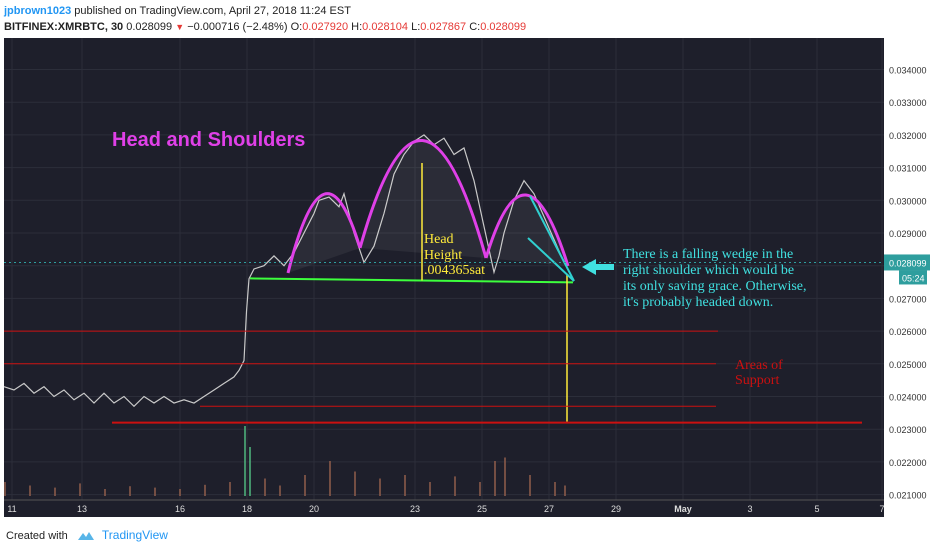 This screenshot has width=932, height=550. What do you see at coordinates (466, 533) in the screenshot?
I see `footer: Created with TradingView` at bounding box center [466, 533].